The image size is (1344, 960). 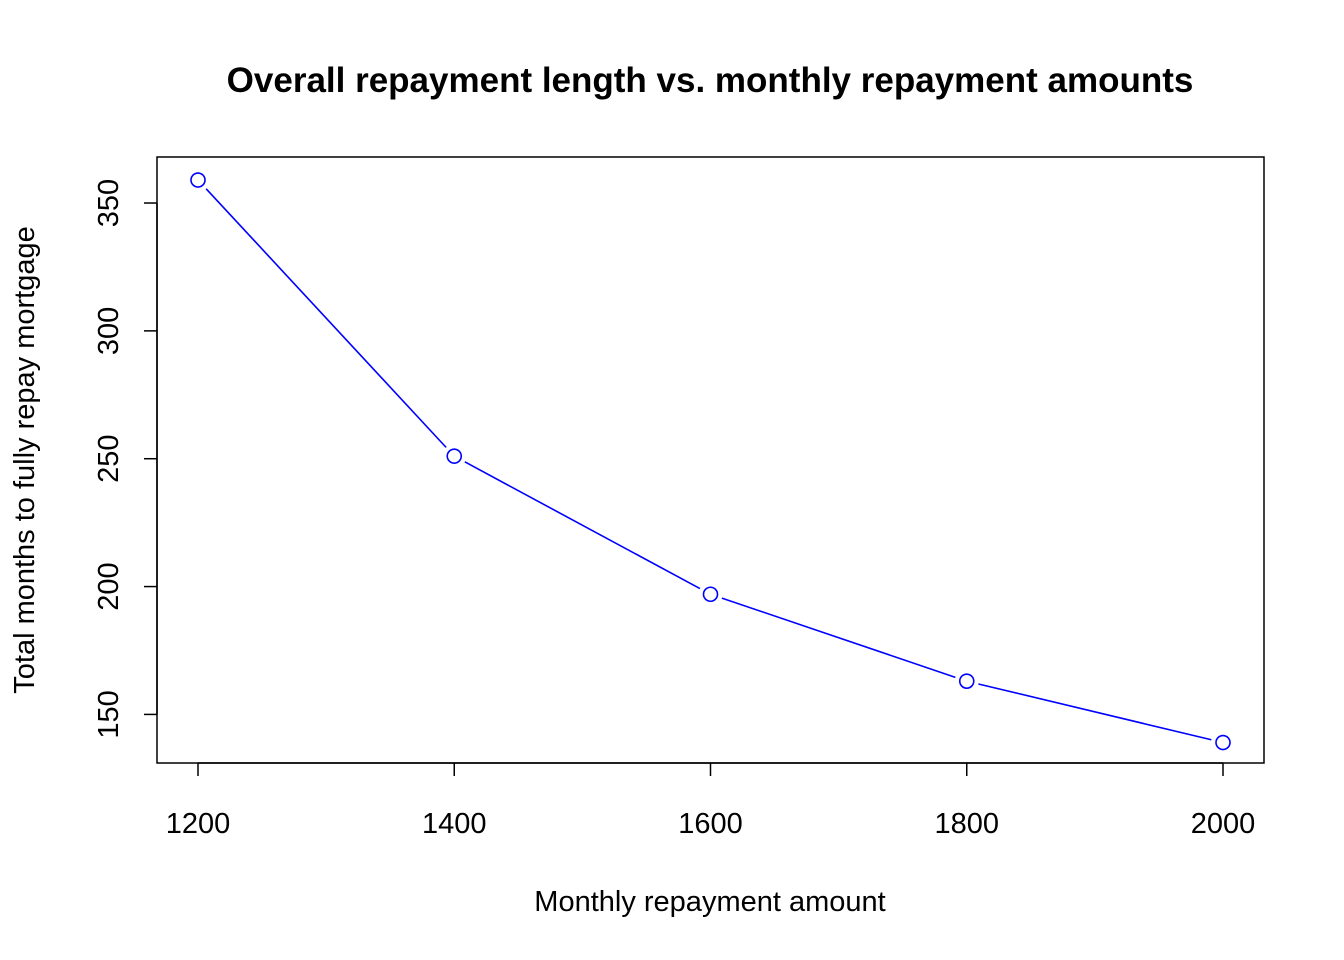 I want to click on y-tick-label: 150, so click(x=109, y=714).